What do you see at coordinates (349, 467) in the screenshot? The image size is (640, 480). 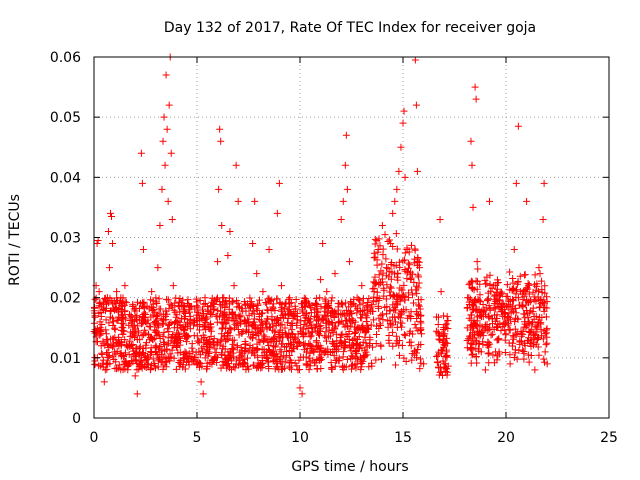 I see `x-axis-label: GPS time / hours` at bounding box center [349, 467].